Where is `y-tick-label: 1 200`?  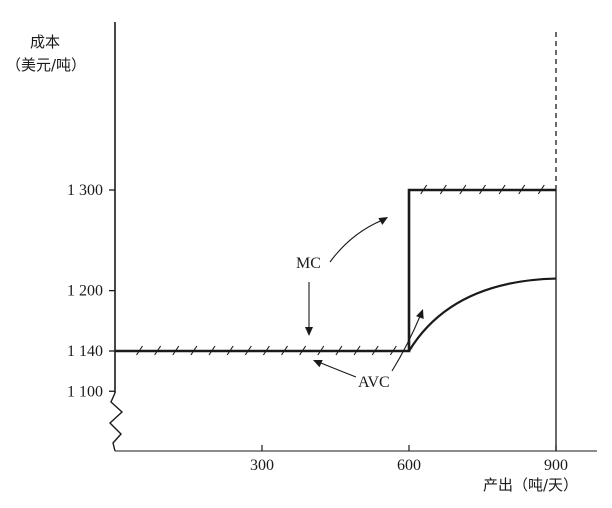 y-tick-label: 1 200 is located at coordinates (85, 291).